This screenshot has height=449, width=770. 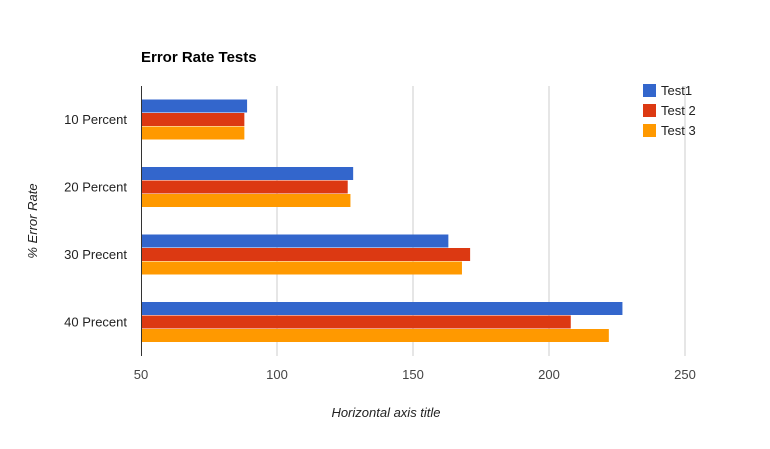 What do you see at coordinates (413, 374) in the screenshot?
I see `x-tick-label: 150` at bounding box center [413, 374].